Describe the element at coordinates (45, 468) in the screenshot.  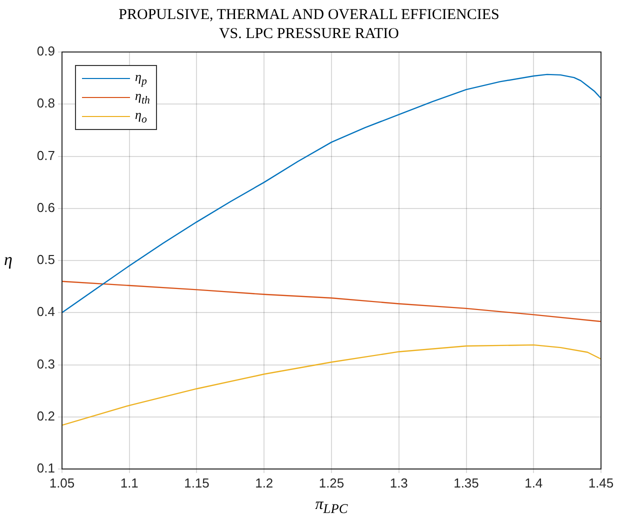
I see `y-tick-label: 0.1` at that location.